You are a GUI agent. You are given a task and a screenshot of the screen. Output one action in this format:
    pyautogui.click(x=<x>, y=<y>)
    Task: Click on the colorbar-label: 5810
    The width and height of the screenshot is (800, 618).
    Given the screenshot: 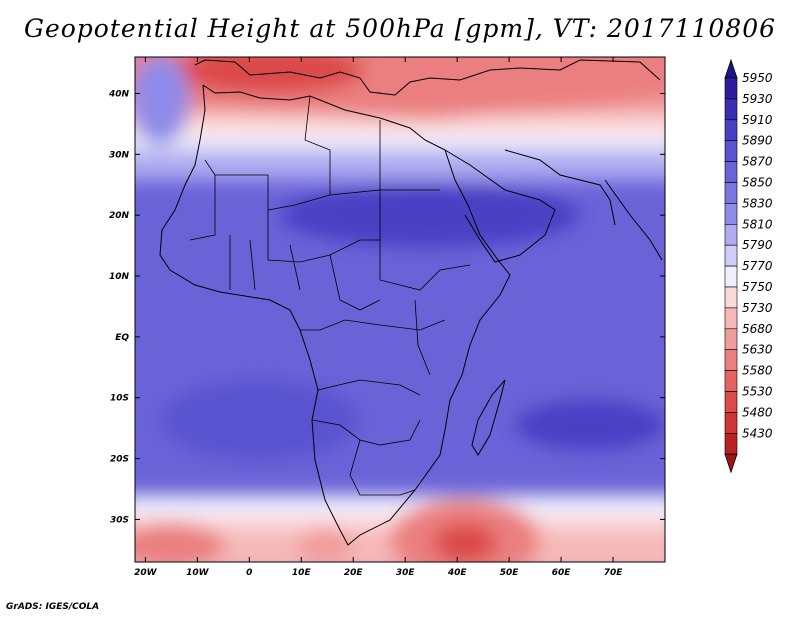 What is the action you would take?
    pyautogui.click(x=757, y=224)
    